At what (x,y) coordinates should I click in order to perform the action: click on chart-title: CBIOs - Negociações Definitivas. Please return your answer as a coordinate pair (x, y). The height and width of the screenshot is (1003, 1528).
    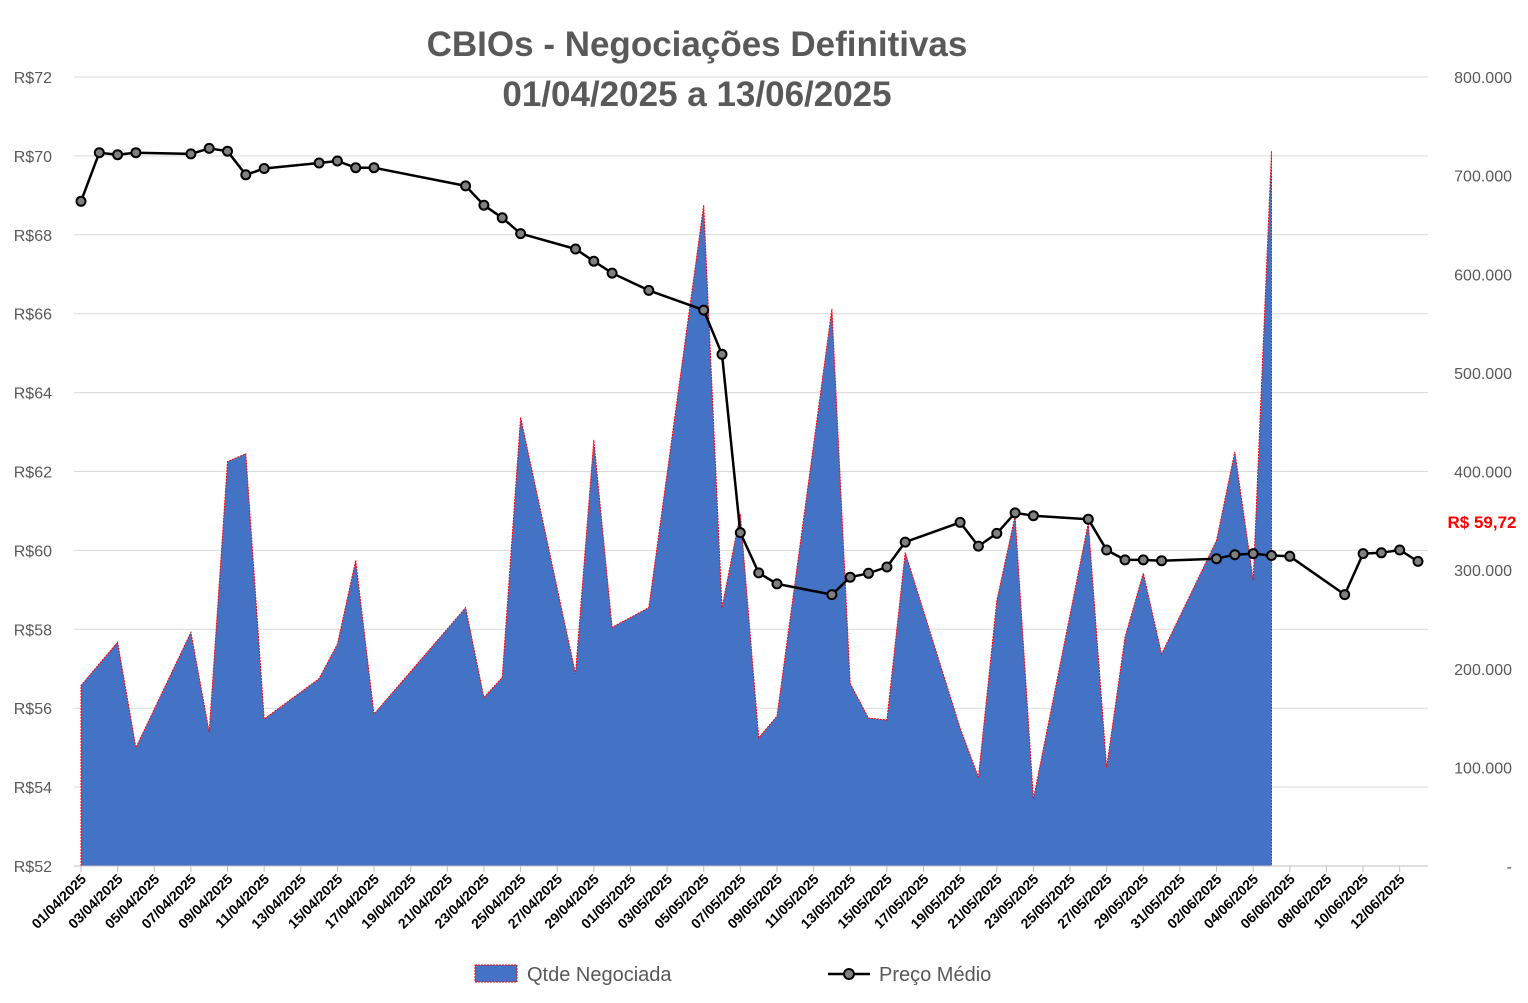
    Looking at the image, I should click on (697, 44).